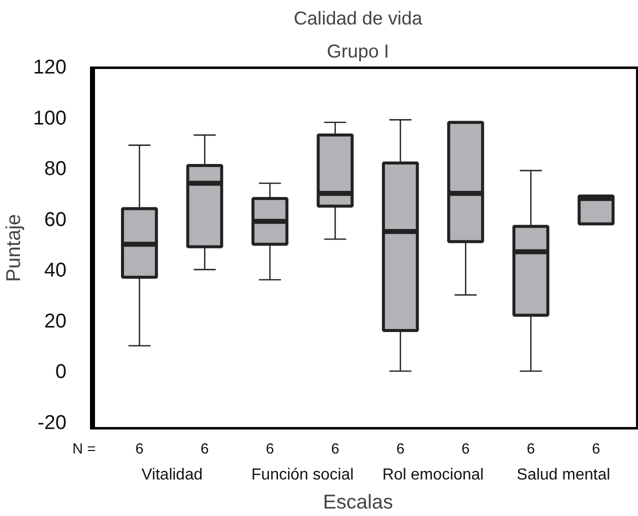  What do you see at coordinates (563, 475) in the screenshot?
I see `x-tick-label: Salud mental` at bounding box center [563, 475].